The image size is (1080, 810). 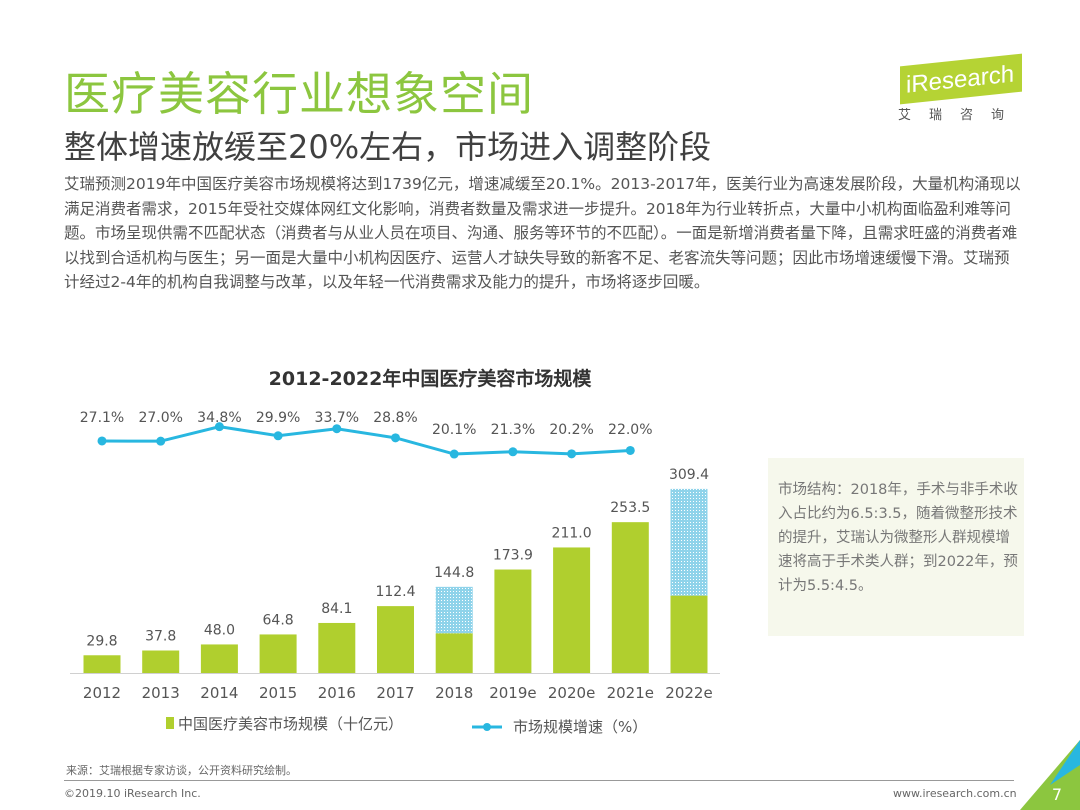 I want to click on x-tick-label: 2017, so click(x=395, y=693).